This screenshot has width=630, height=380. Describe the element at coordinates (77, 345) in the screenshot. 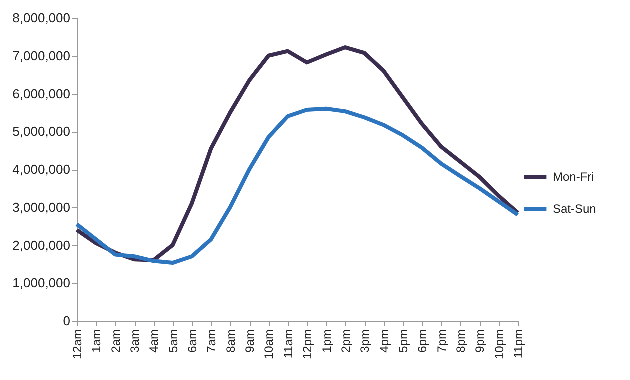

I see `x-tick-label: 12am` at that location.